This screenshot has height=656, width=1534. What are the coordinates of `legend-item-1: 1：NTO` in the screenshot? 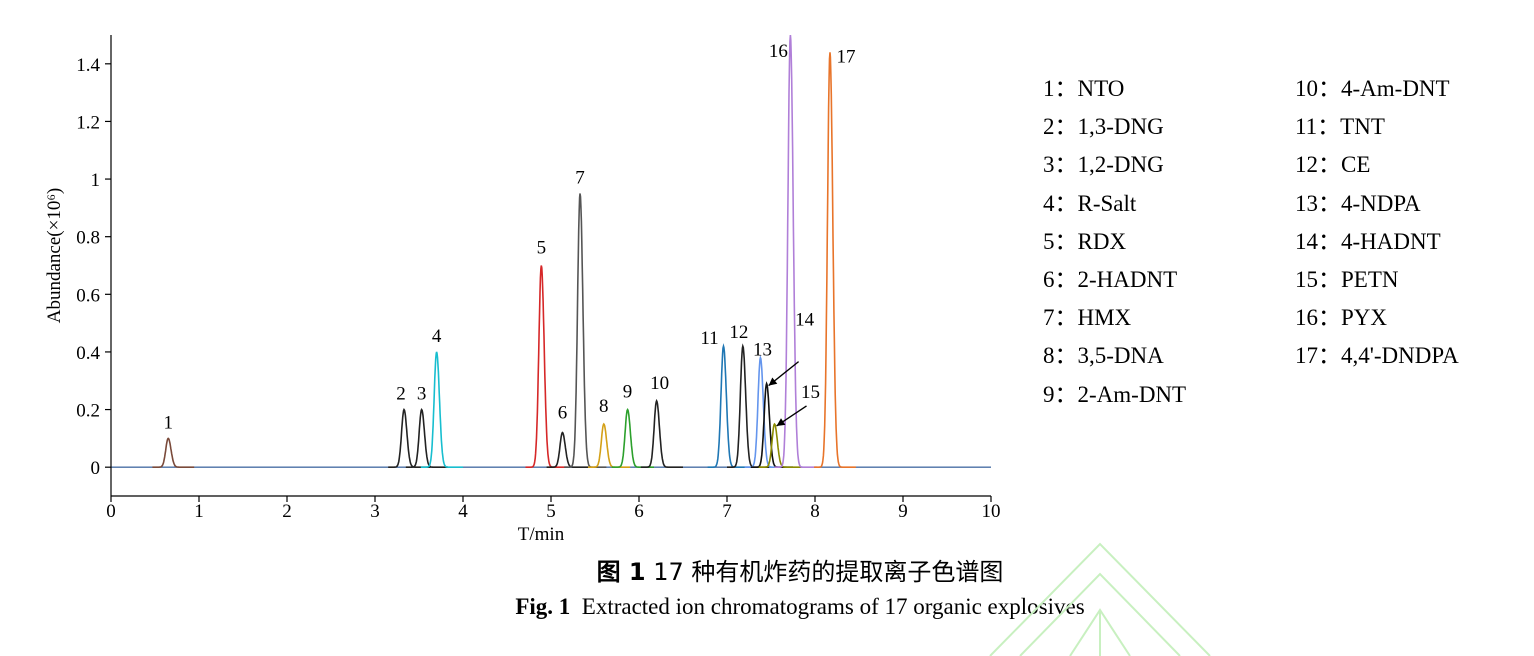 It's located at (1114, 89).